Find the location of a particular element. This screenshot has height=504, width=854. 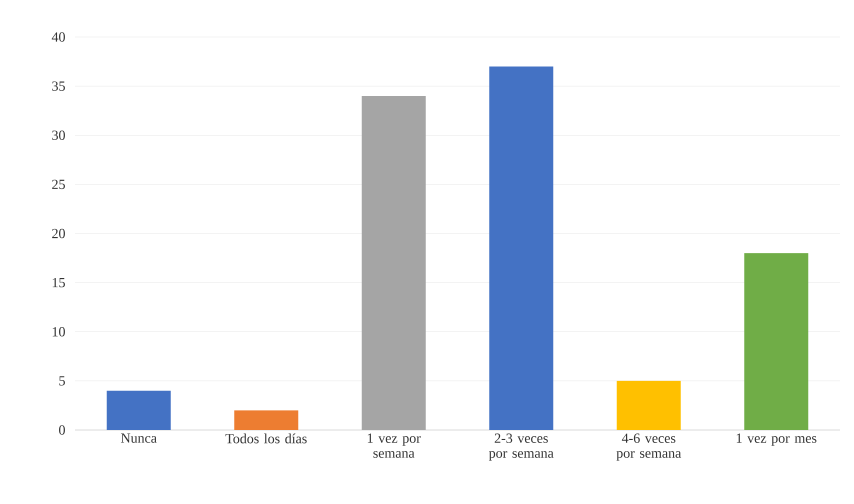

y-tick-label: 5 is located at coordinates (62, 381).